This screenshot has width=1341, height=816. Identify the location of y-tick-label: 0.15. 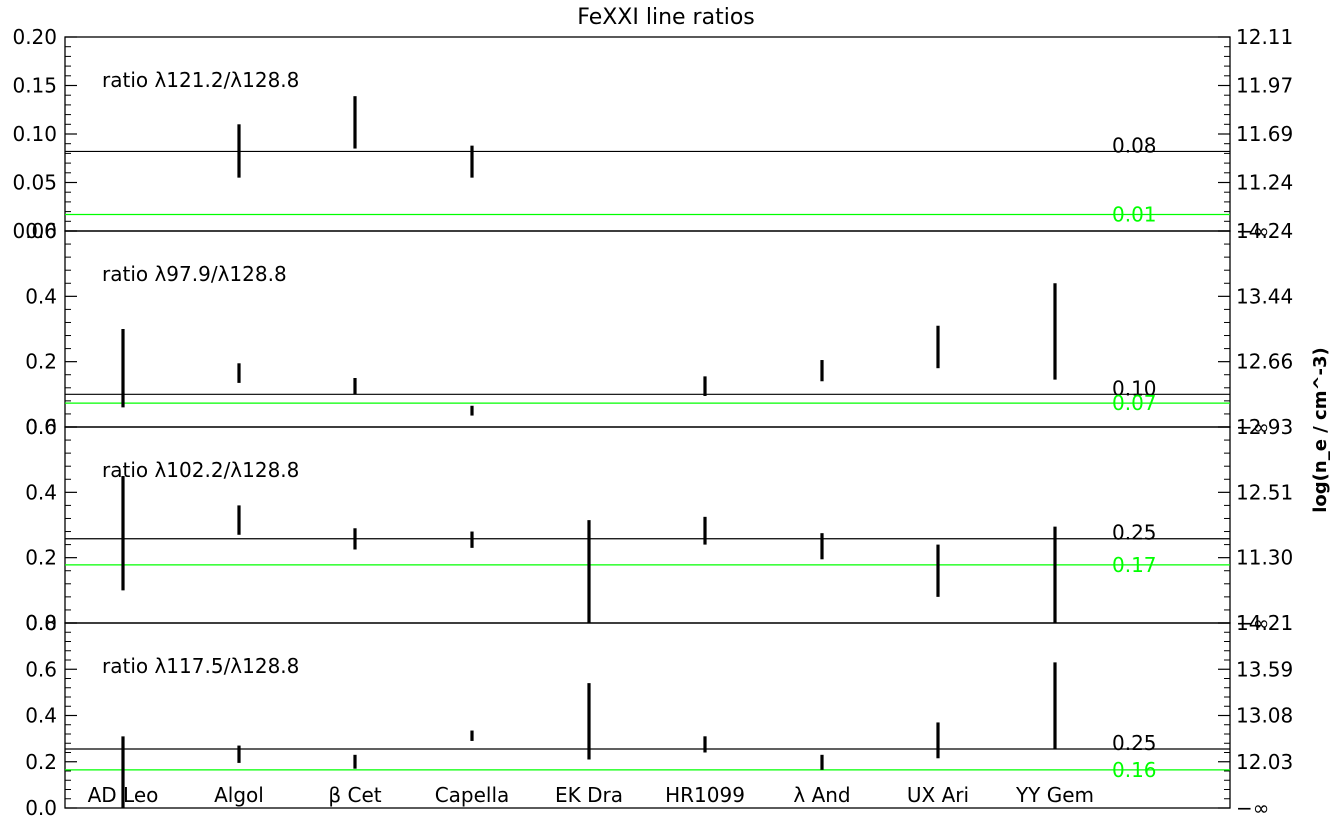
(34, 86).